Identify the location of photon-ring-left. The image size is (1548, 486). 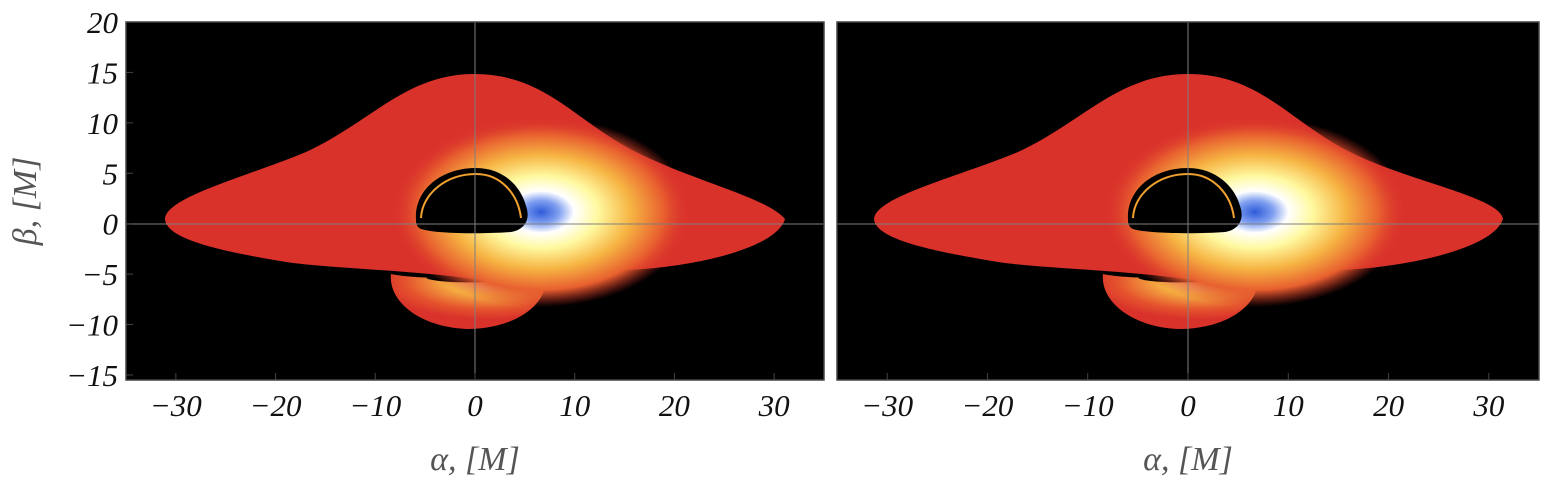
(471, 195).